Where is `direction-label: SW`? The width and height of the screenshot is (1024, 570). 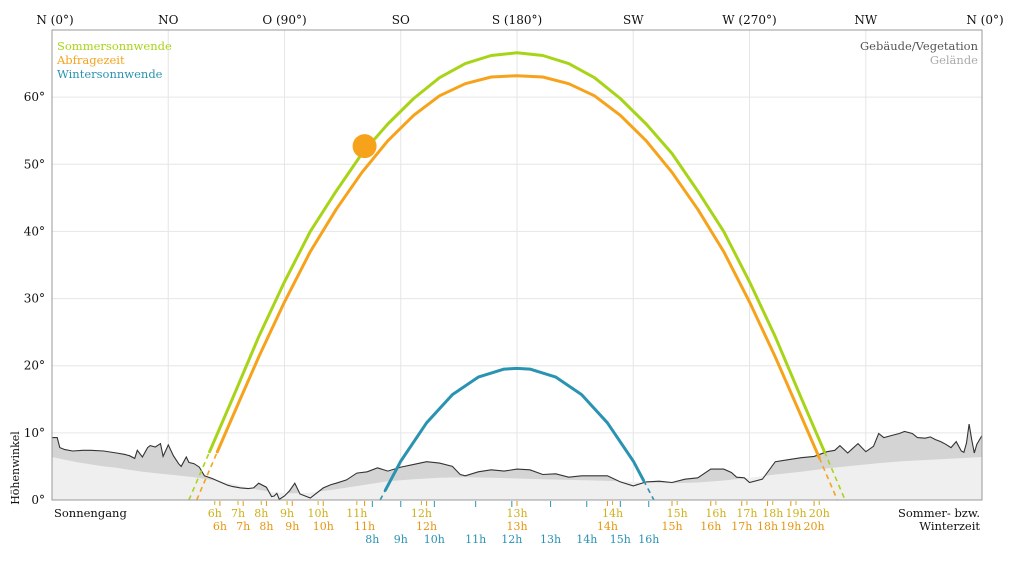 direction-label: SW is located at coordinates (633, 20).